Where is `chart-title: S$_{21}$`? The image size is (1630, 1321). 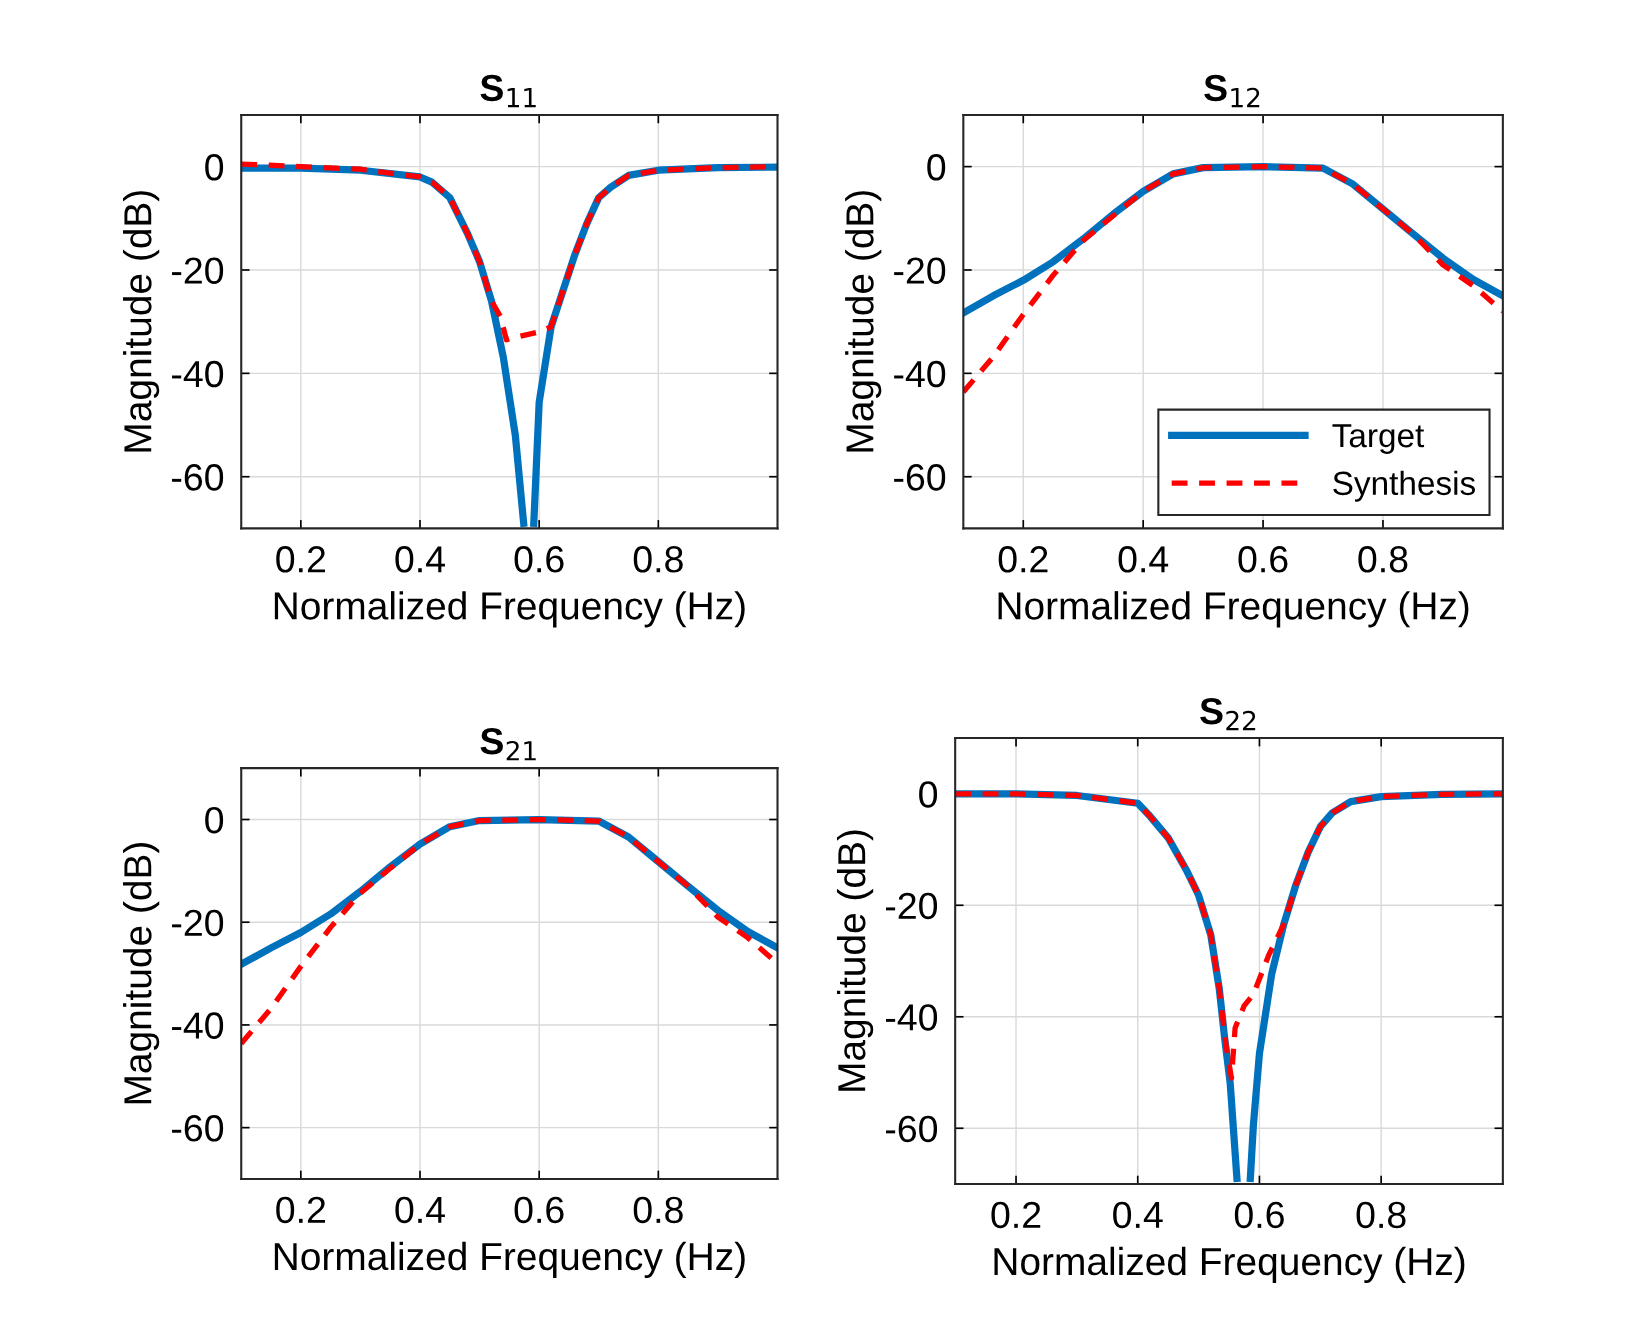
chart-title: S$_{21}$ is located at coordinates (508, 744).